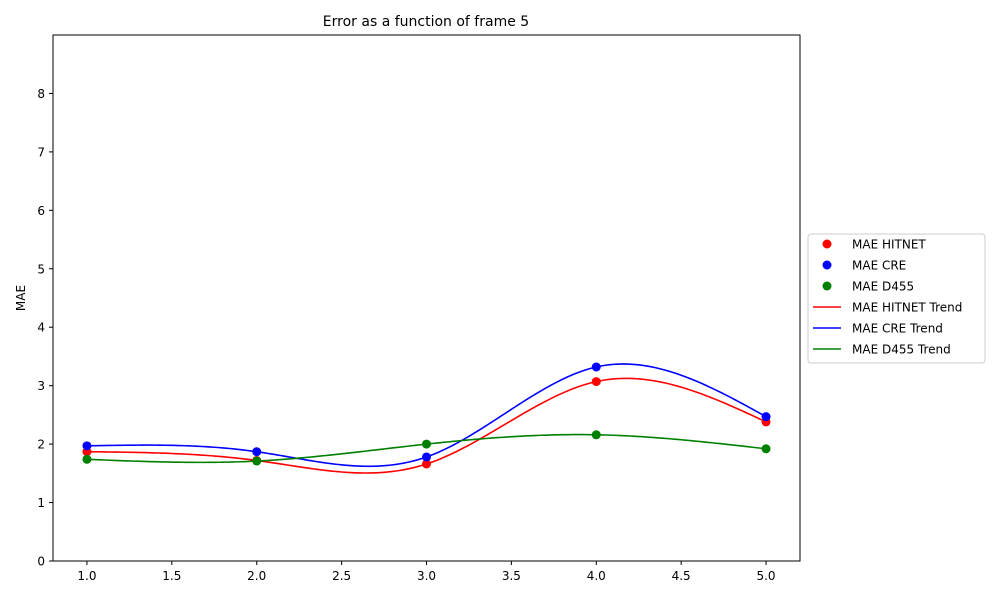  I want to click on x-tick-label: 1.0, so click(86, 576).